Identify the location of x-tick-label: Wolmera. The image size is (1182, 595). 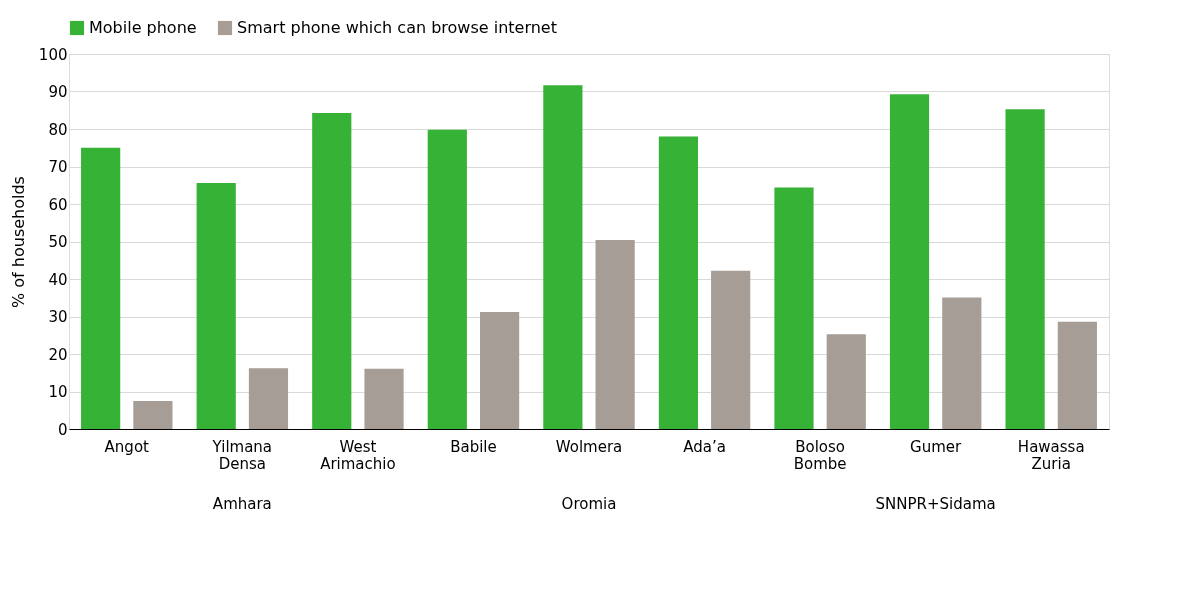
(589, 446).